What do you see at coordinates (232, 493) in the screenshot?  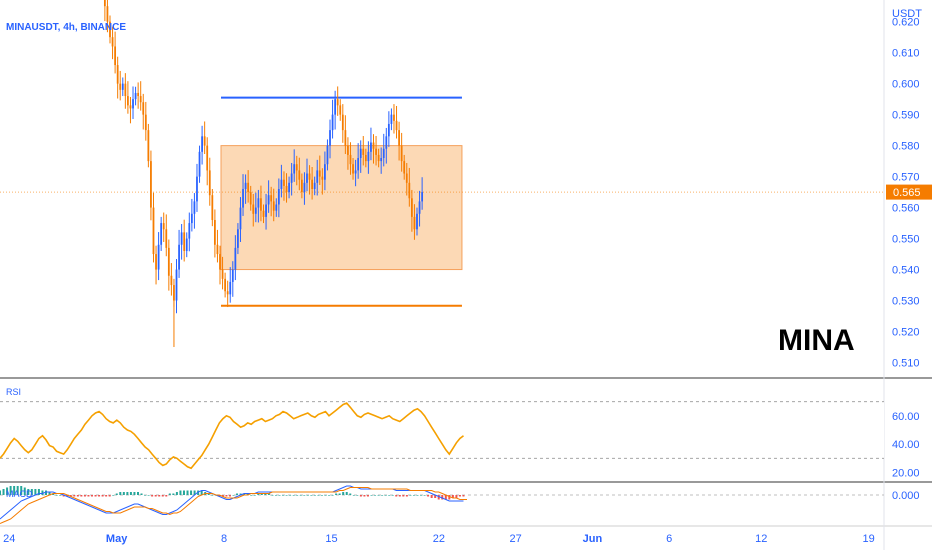 I see `macd-histogram` at bounding box center [232, 493].